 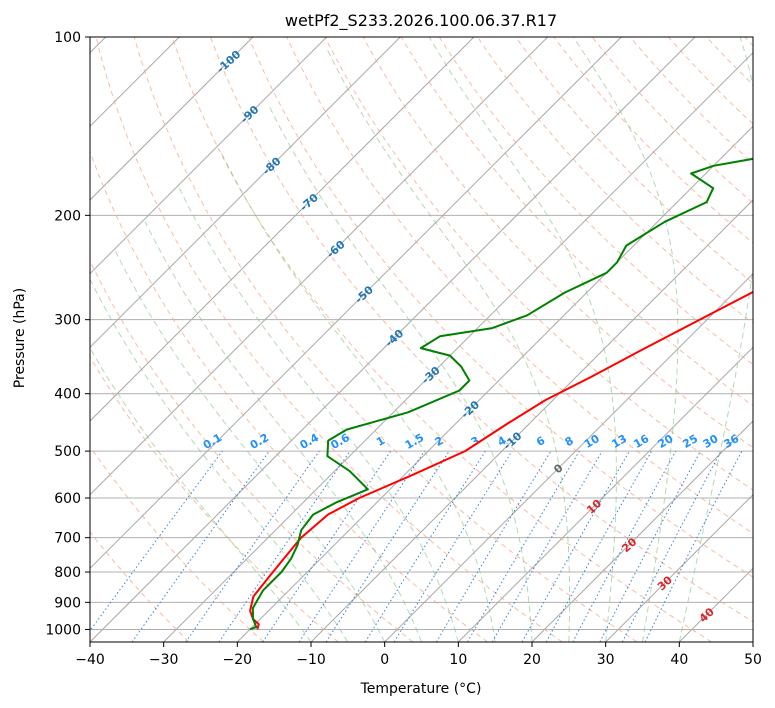 What do you see at coordinates (67, 539) in the screenshot?
I see `y-tick-label: 700` at bounding box center [67, 539].